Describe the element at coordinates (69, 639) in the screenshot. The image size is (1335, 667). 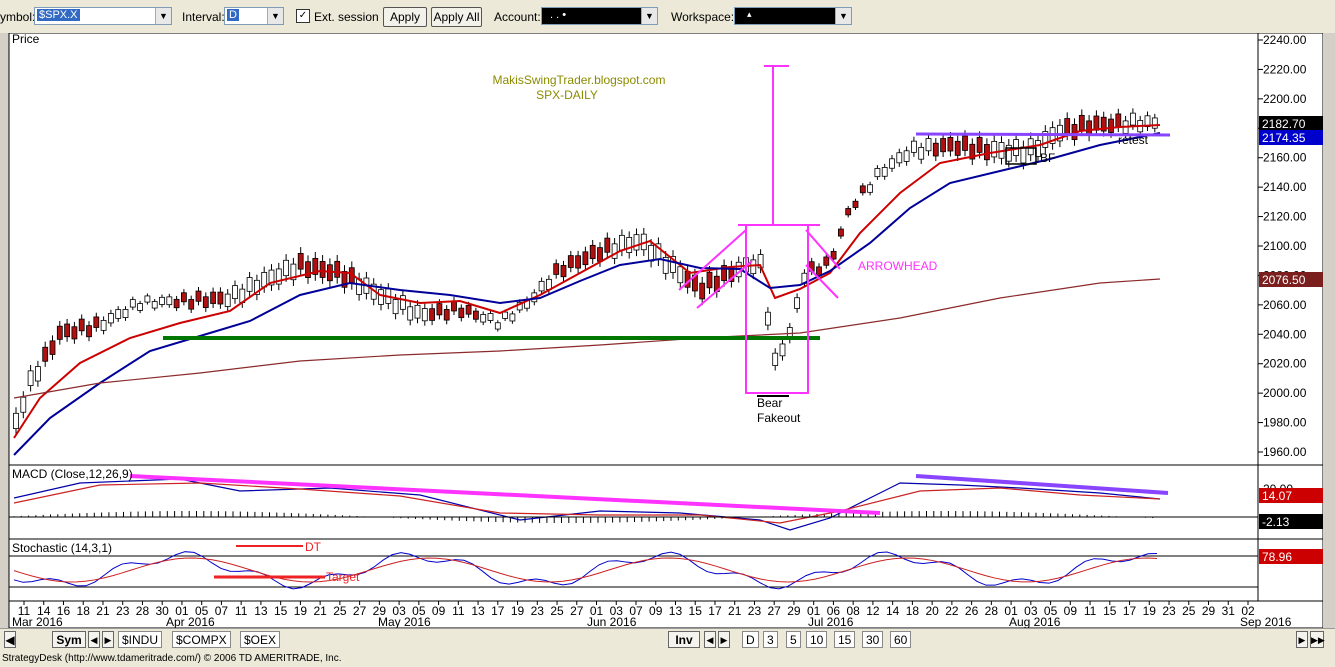
I see `sym-button: Sym` at that location.